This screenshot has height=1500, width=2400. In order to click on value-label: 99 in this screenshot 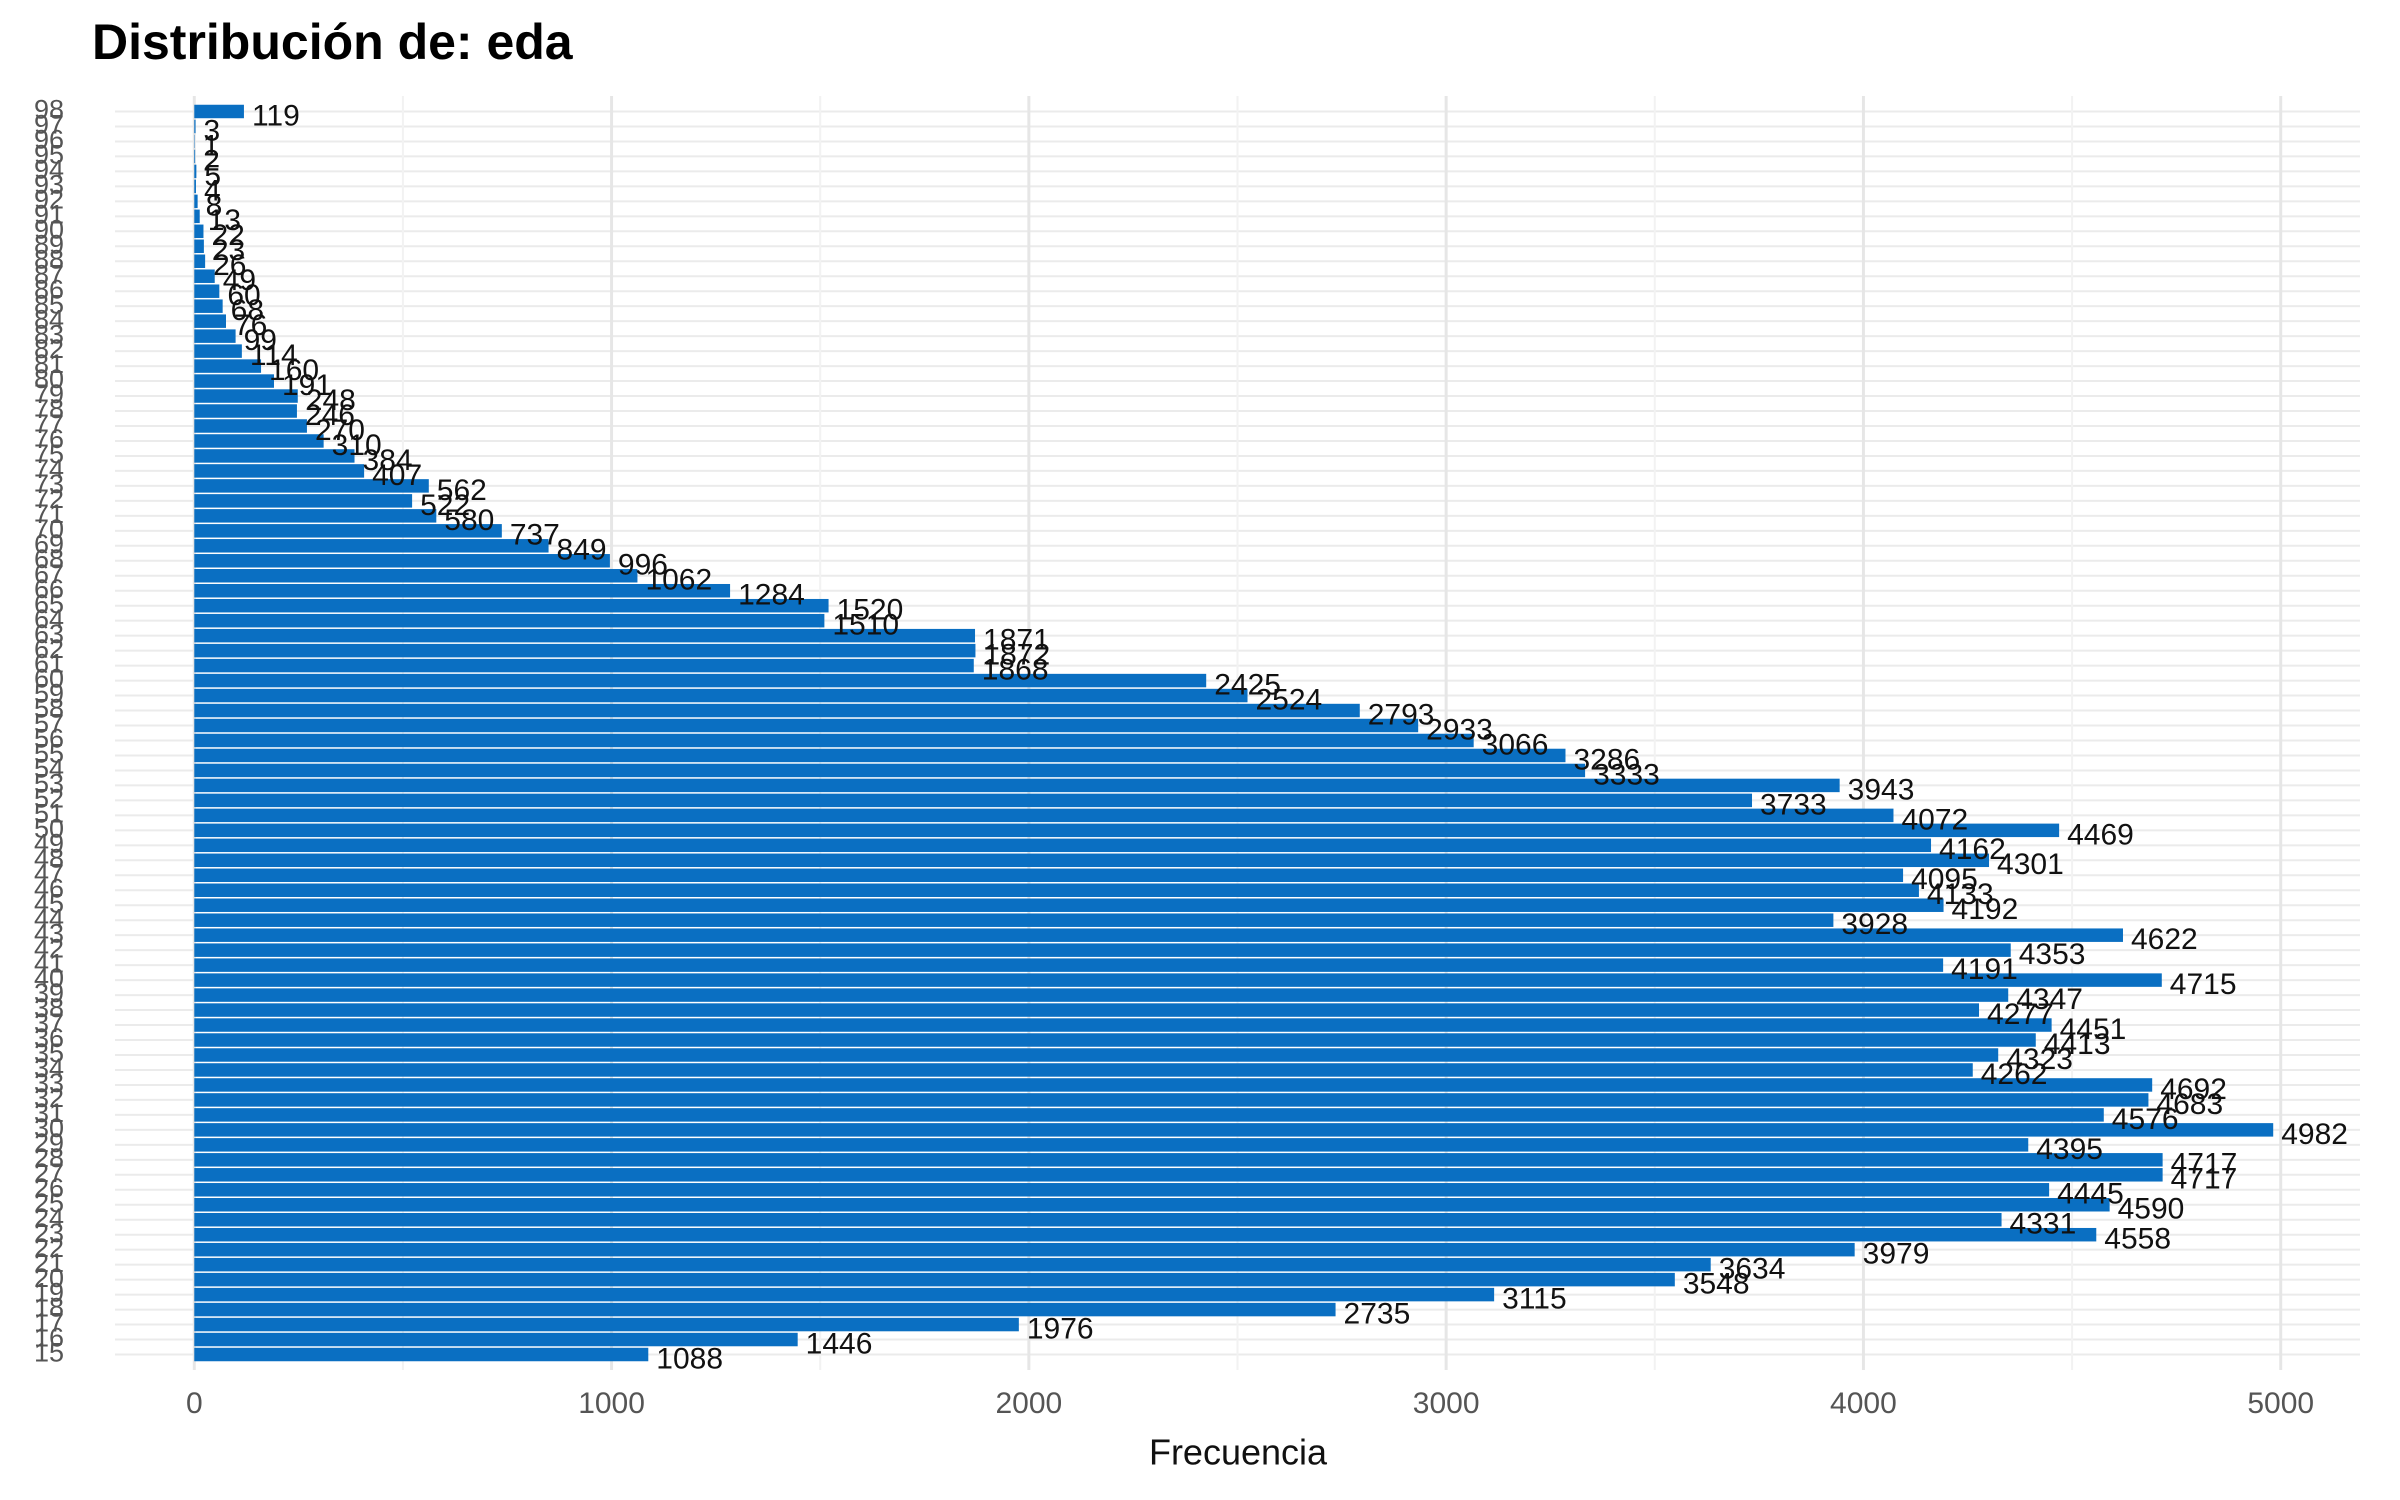, I will do `click(260, 340)`.